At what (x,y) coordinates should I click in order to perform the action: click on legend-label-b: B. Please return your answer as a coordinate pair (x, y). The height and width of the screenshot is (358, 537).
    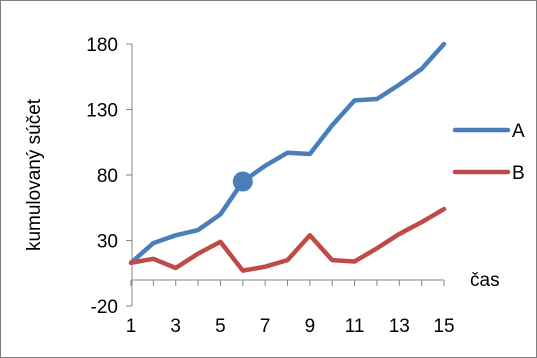
    Looking at the image, I should click on (518, 173).